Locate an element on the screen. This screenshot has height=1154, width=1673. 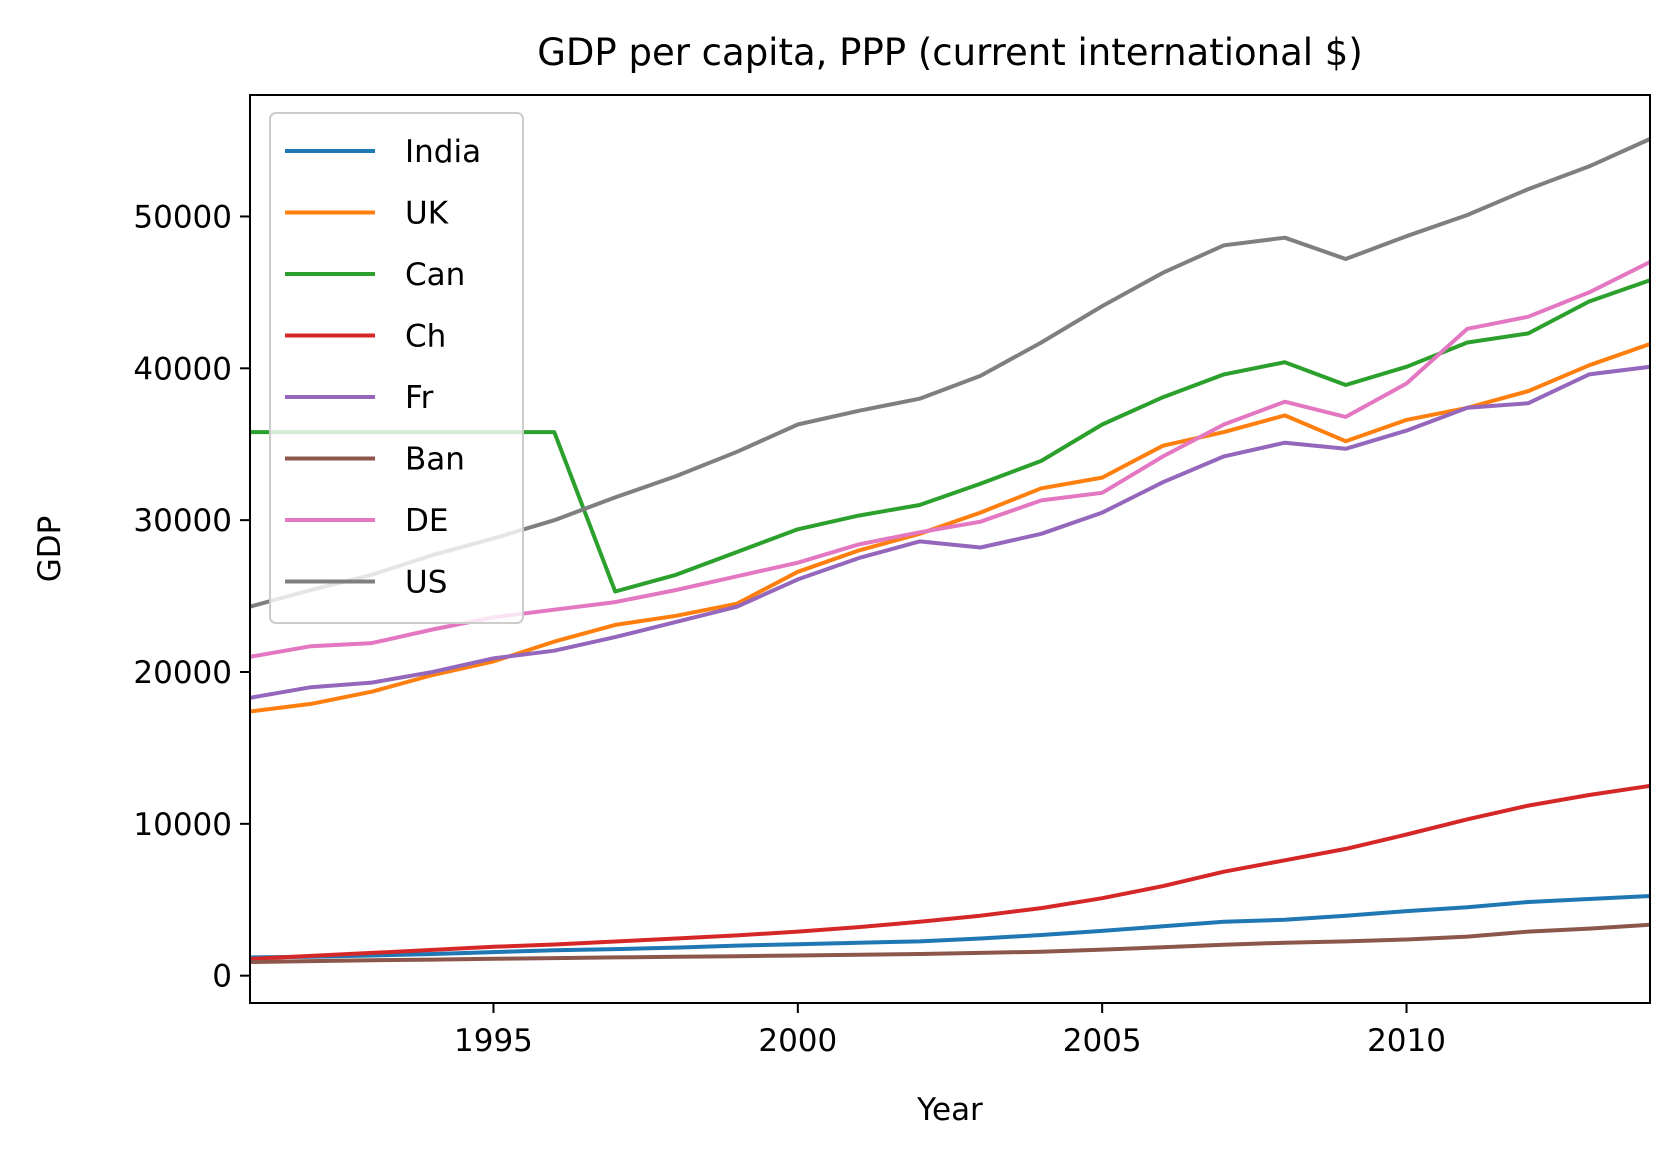
y-tick-label: 50000 is located at coordinates (182, 217).